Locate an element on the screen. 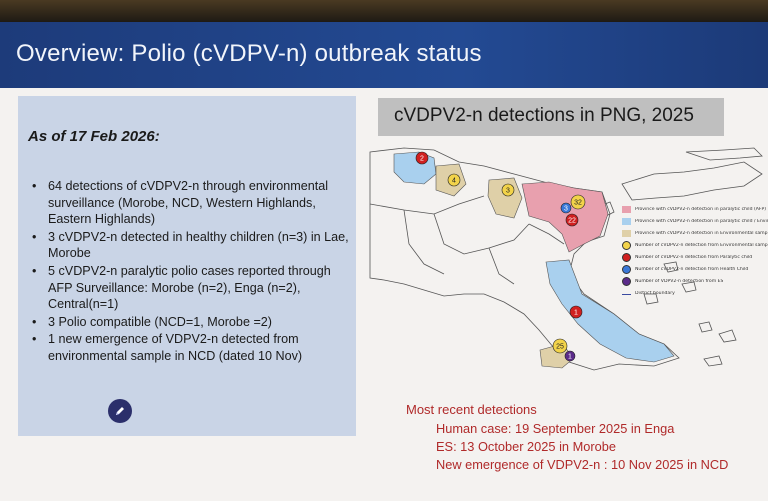  map-title-box: cVDPV2-n detections in PNG, 2025 is located at coordinates (551, 117).